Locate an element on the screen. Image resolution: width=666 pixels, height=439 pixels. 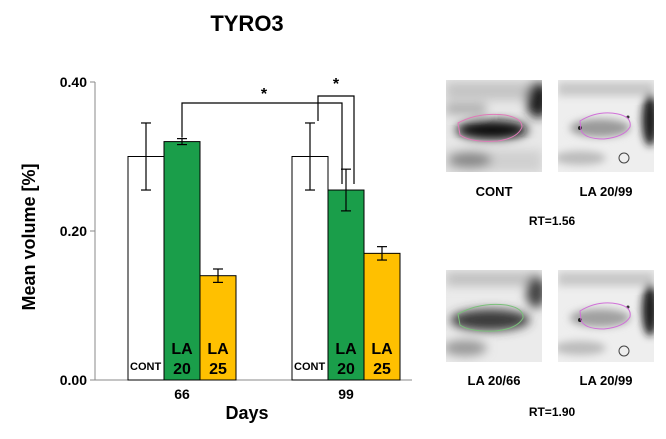
x-tick-label: 99 is located at coordinates (346, 394).